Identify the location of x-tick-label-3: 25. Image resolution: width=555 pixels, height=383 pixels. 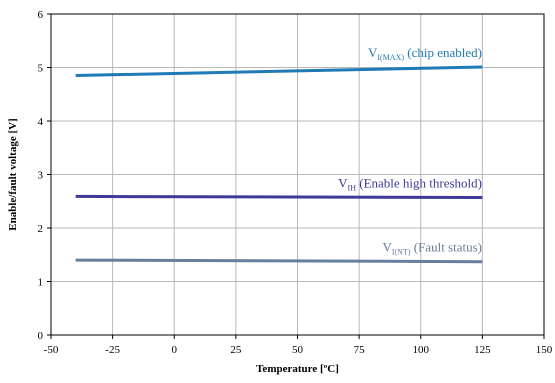
(236, 350).